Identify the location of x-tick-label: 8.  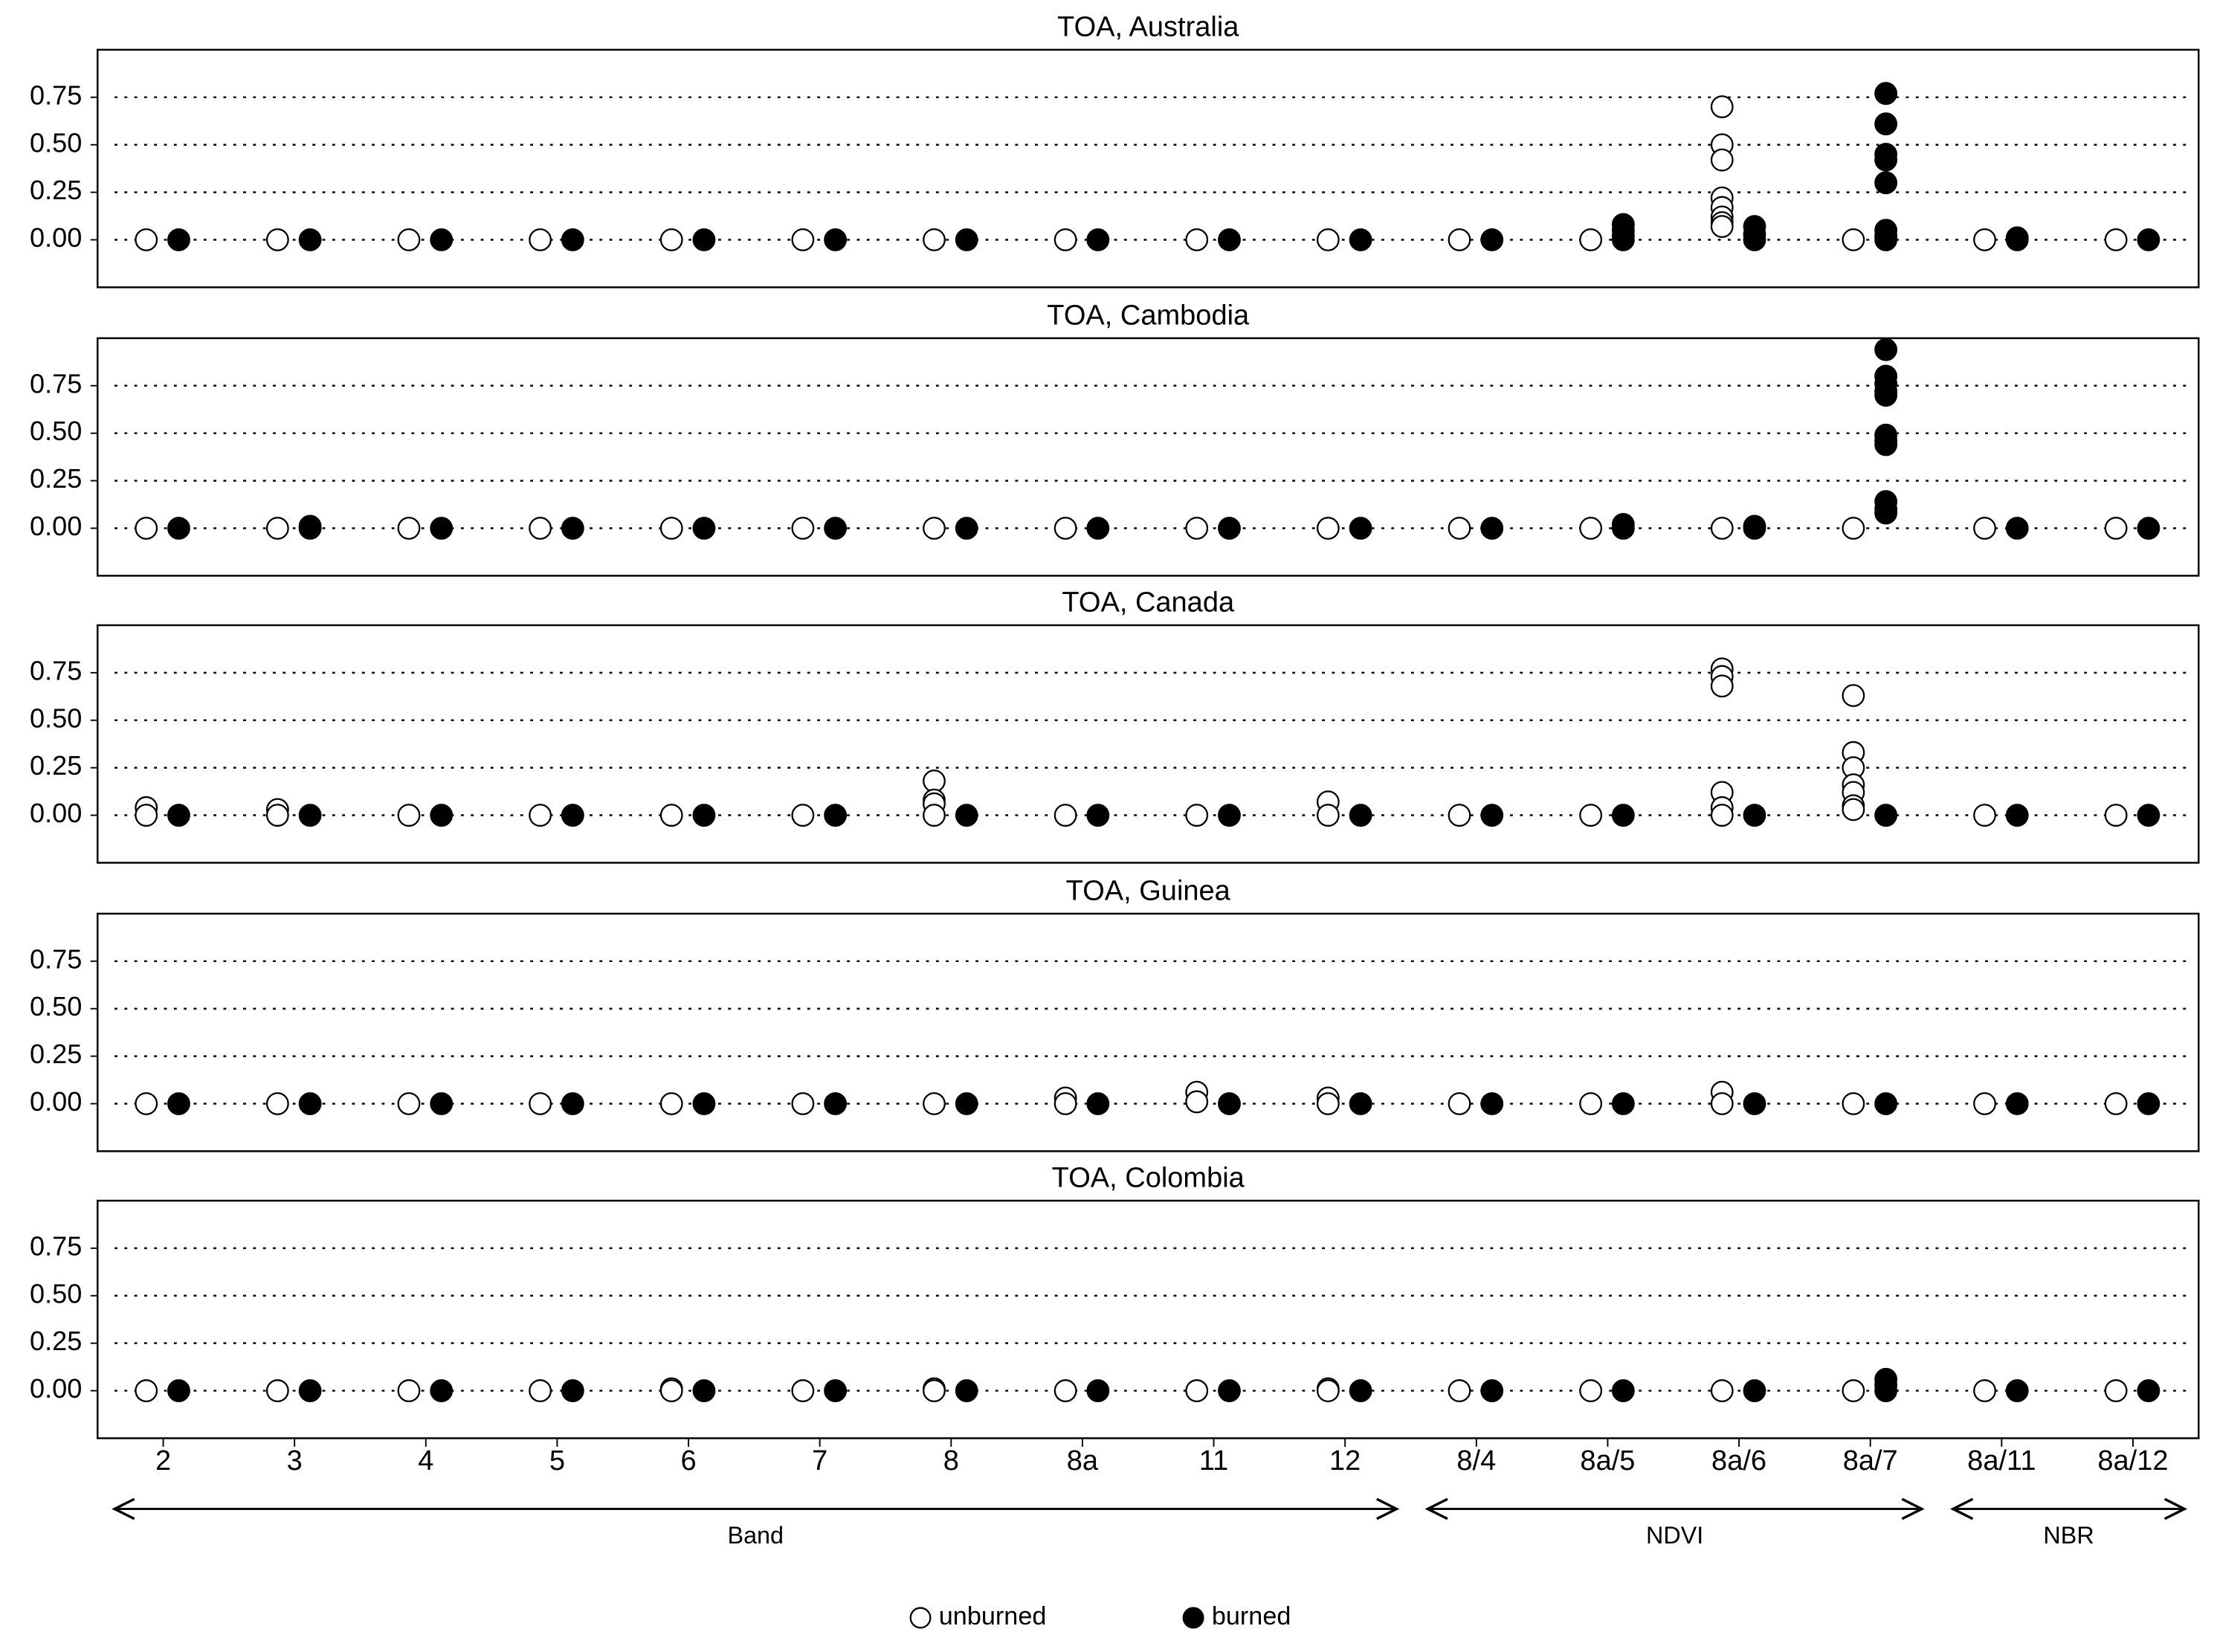
(951, 1461).